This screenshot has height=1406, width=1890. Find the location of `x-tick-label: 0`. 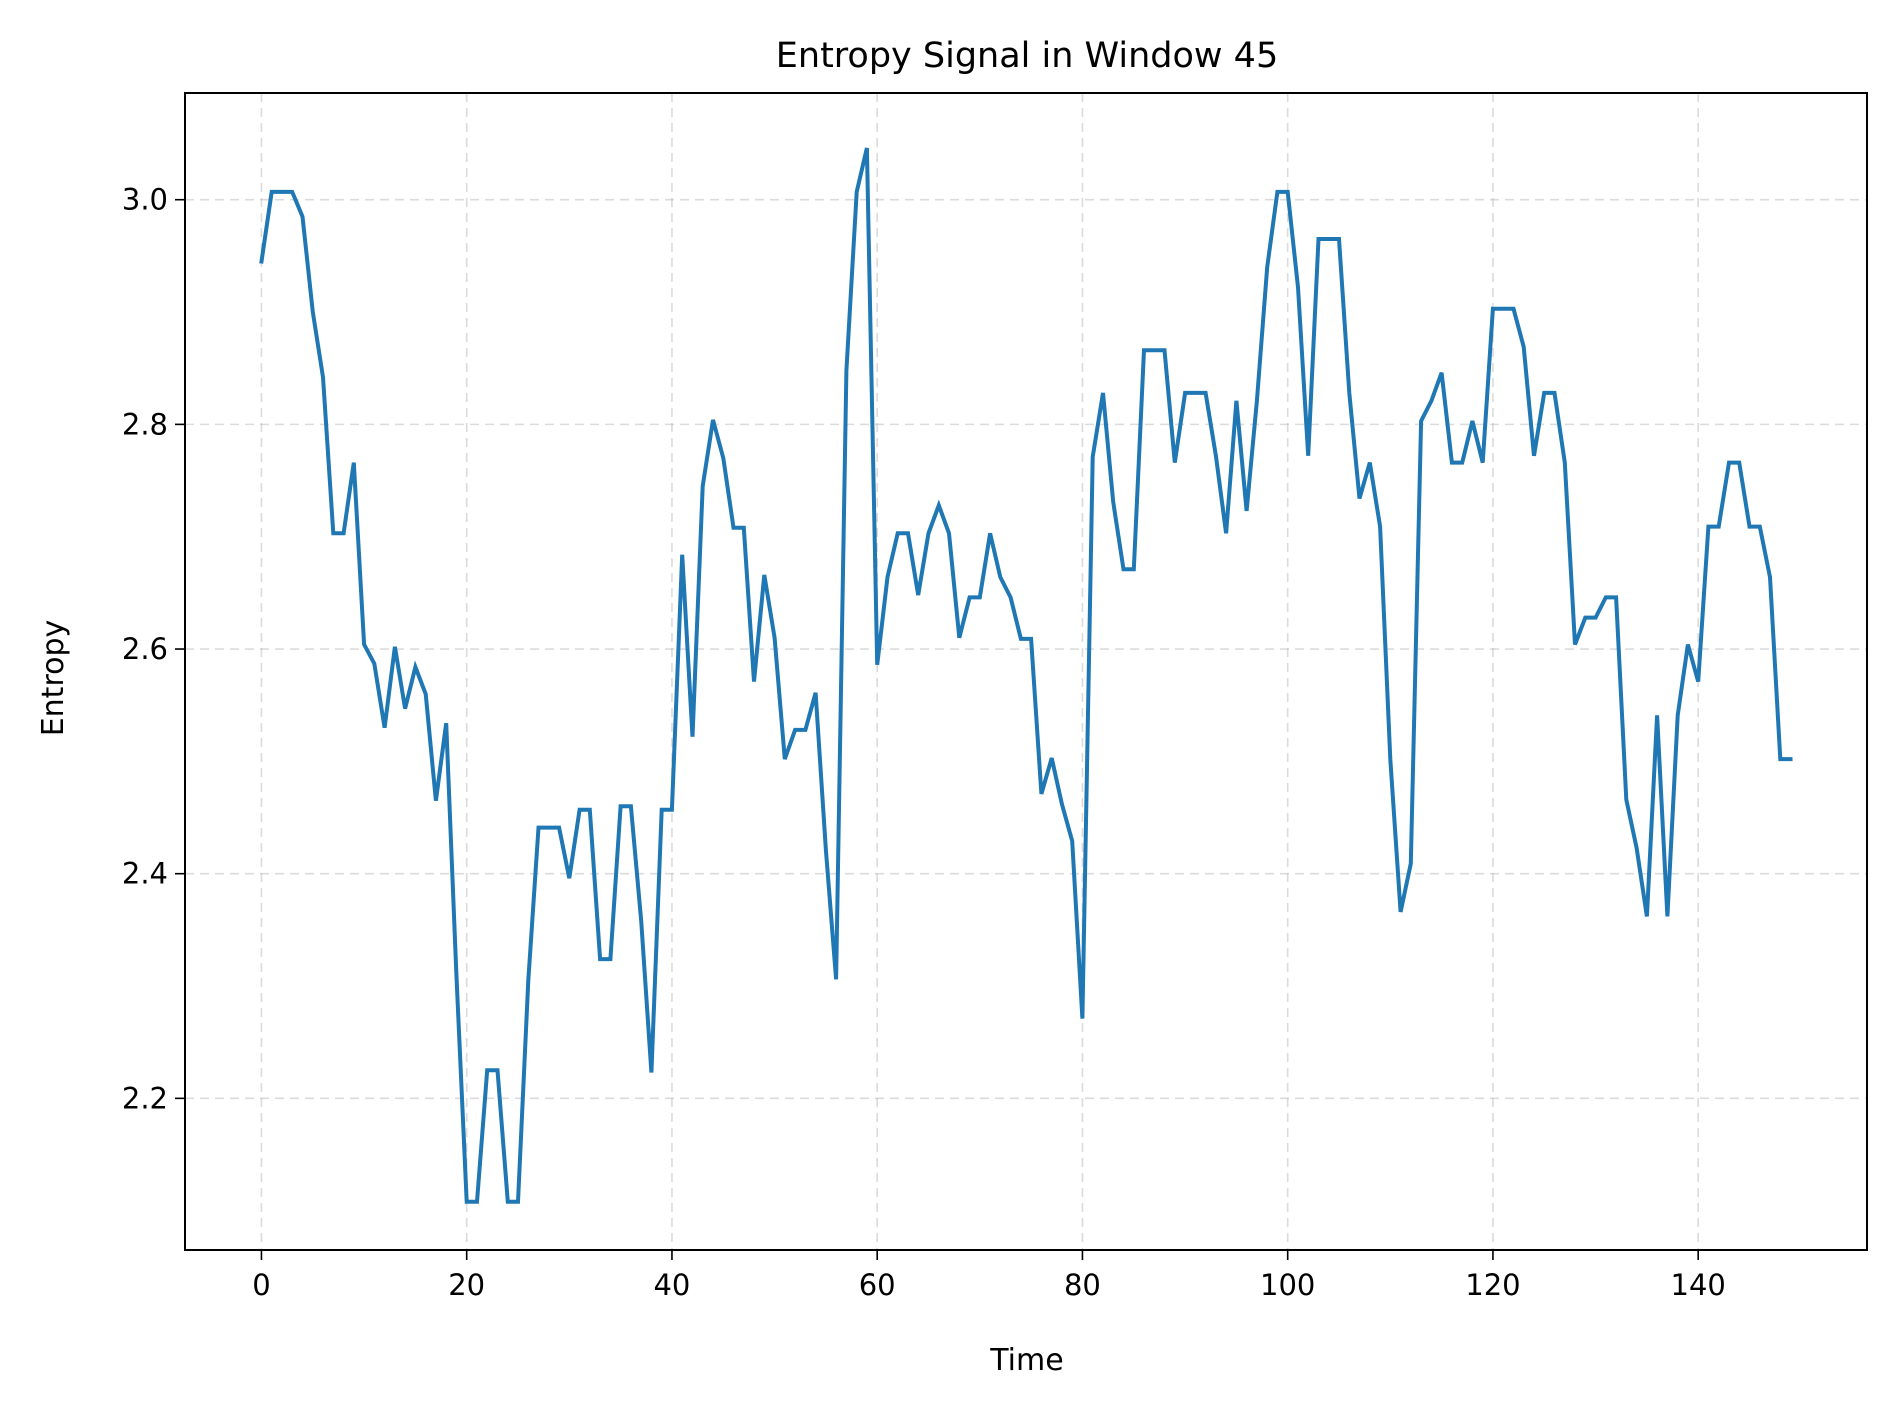

x-tick-label: 0 is located at coordinates (261, 1285).